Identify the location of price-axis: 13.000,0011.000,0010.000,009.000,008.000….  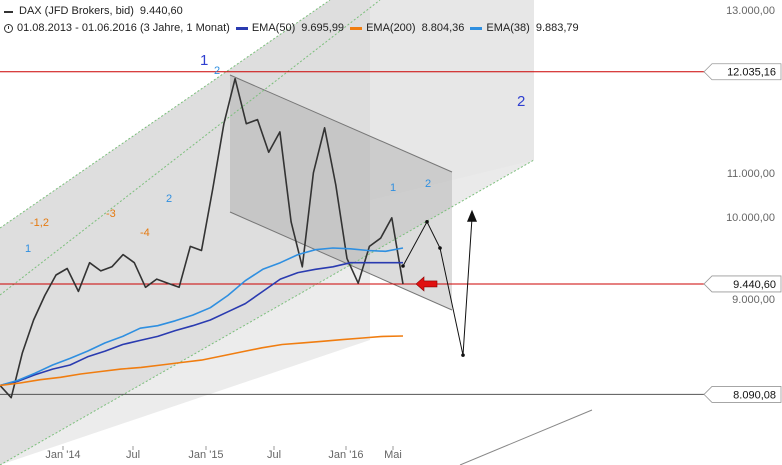
(742, 204).